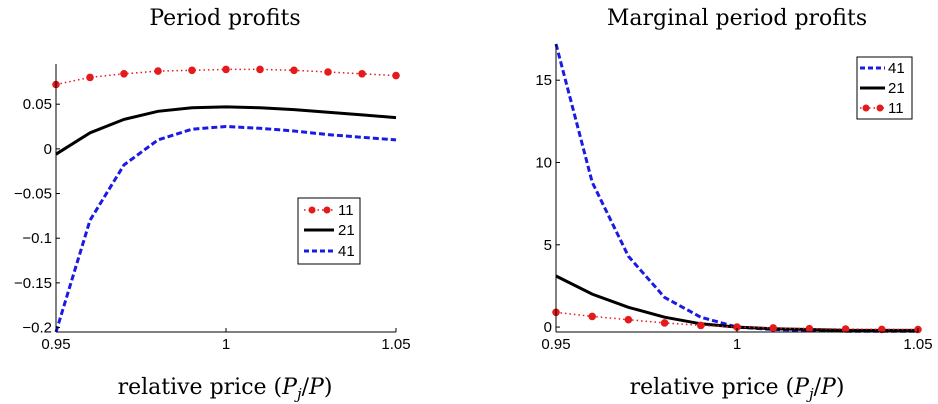  I want to click on y-tick-label: 0.05, so click(37, 104).